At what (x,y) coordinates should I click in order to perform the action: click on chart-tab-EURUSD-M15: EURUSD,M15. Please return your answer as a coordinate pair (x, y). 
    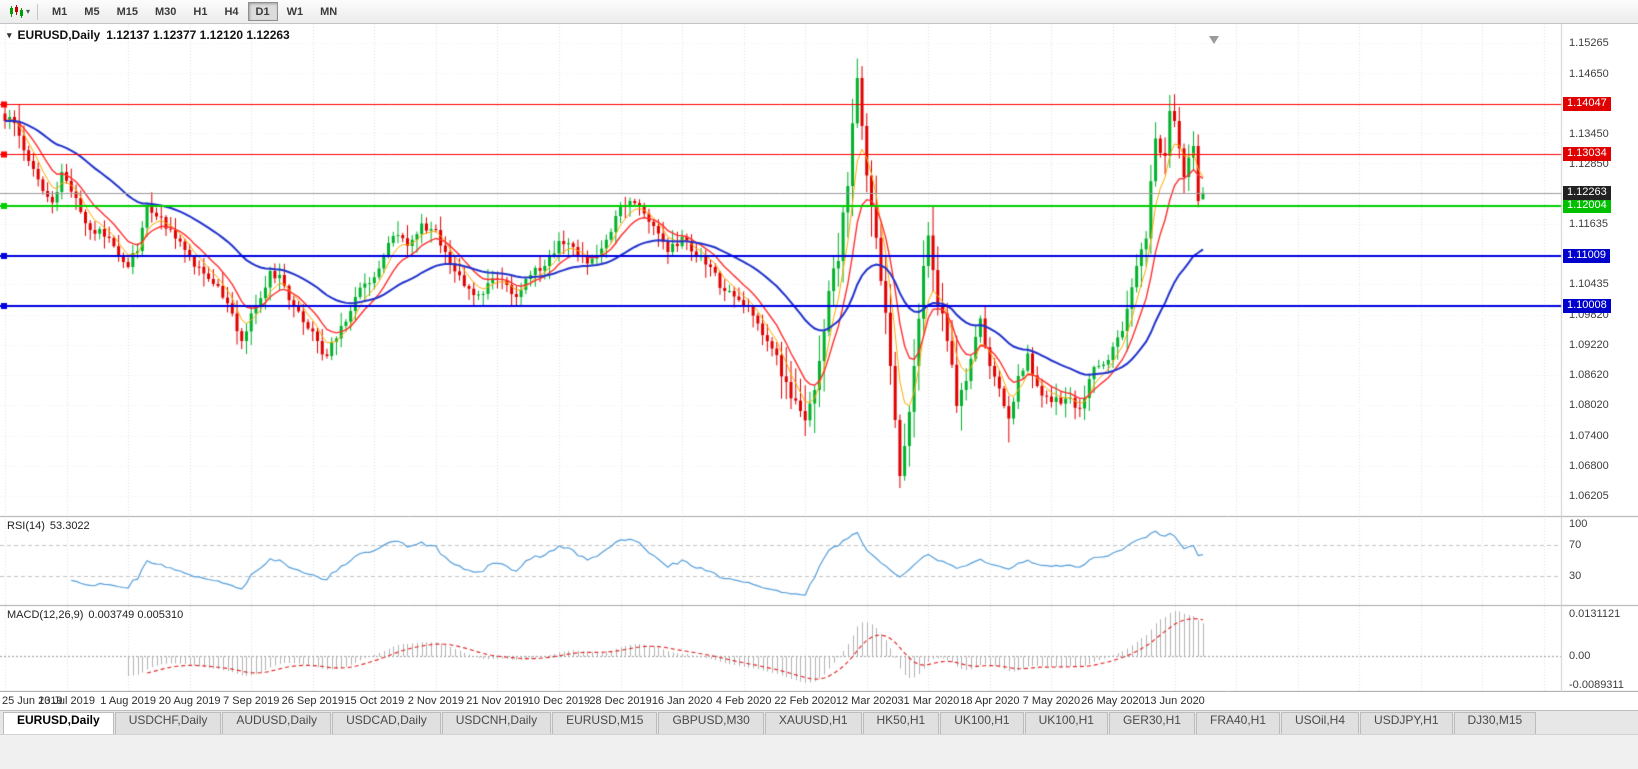
    Looking at the image, I should click on (605, 723).